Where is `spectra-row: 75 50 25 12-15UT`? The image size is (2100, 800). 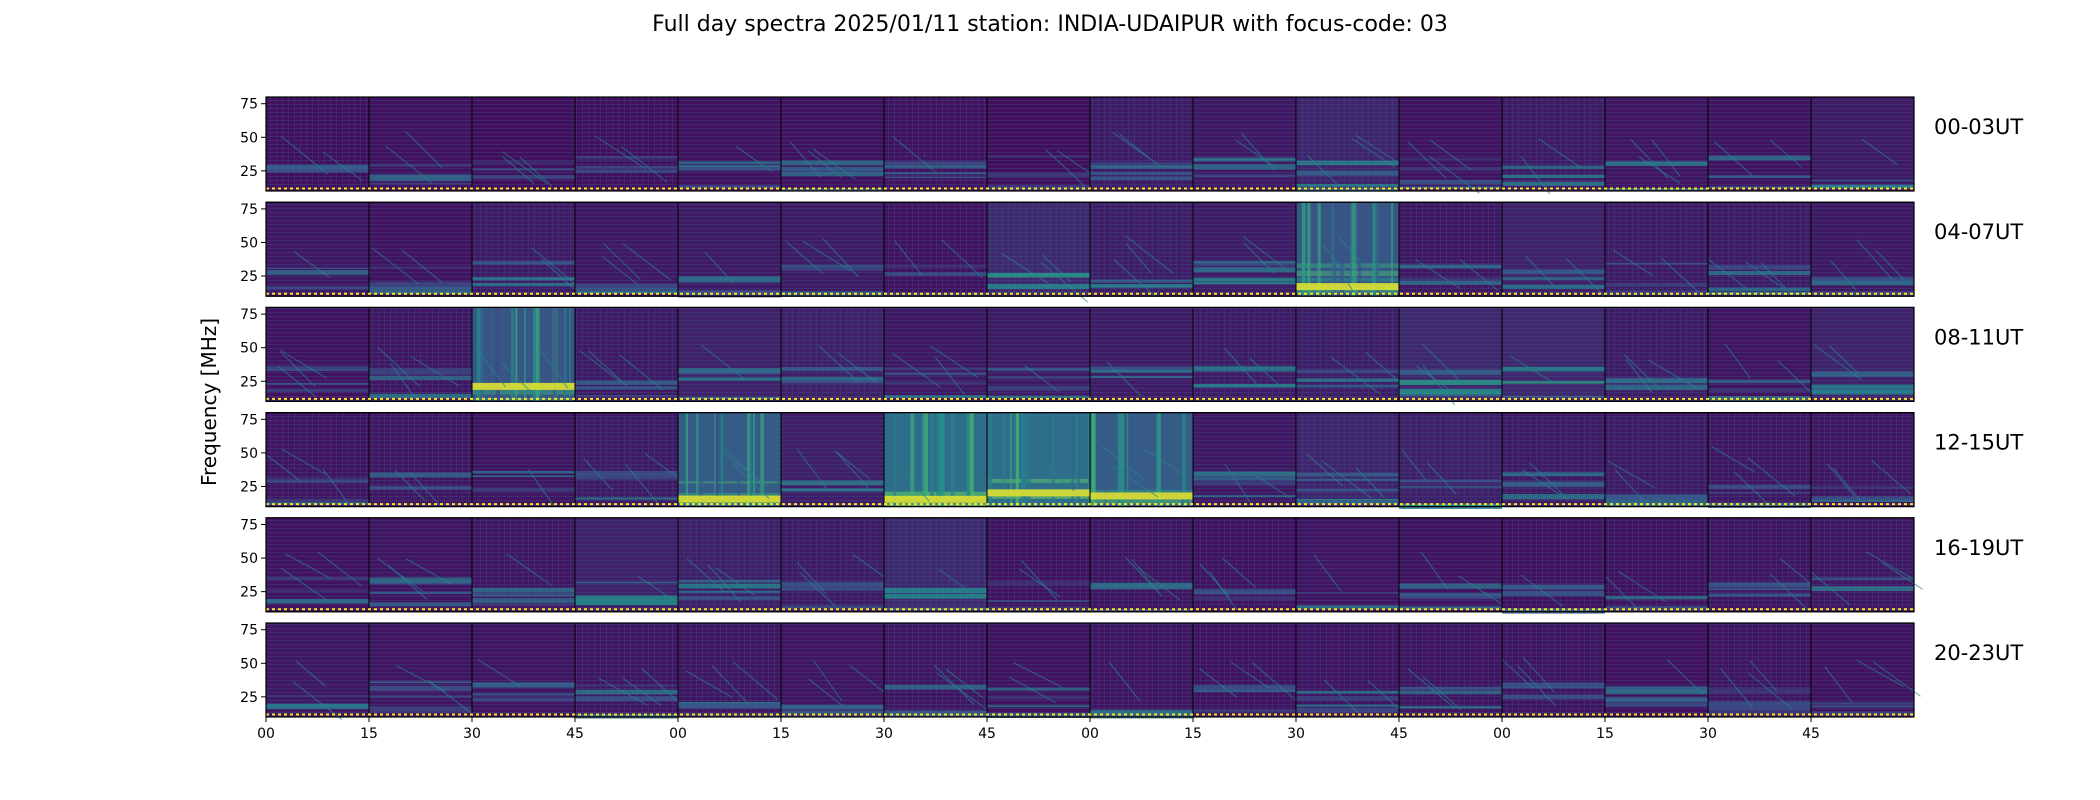 spectra-row: 75 50 25 12-15UT is located at coordinates (1131, 461).